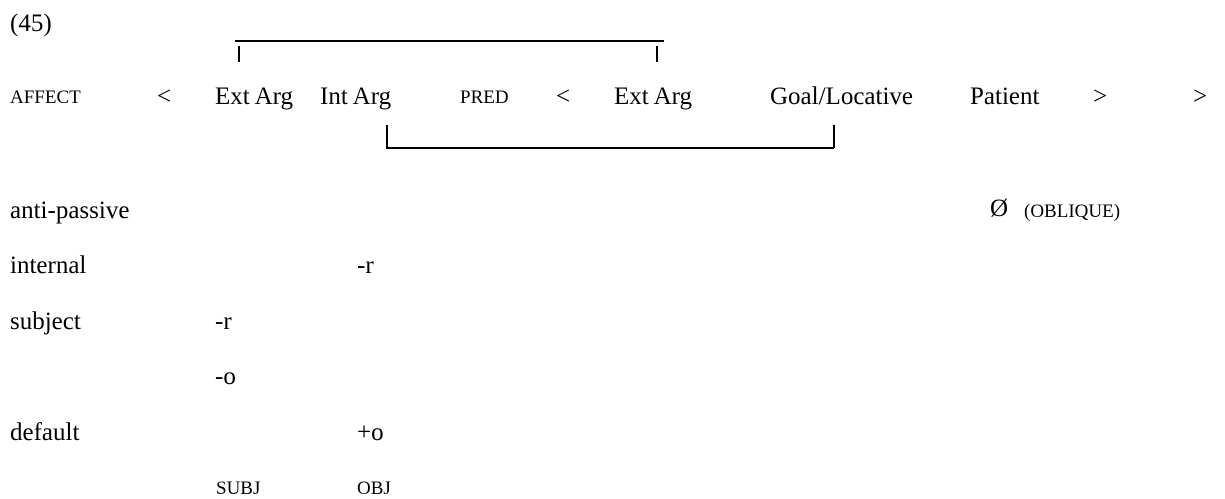  I want to click on close-angle-2: >, so click(1200, 96).